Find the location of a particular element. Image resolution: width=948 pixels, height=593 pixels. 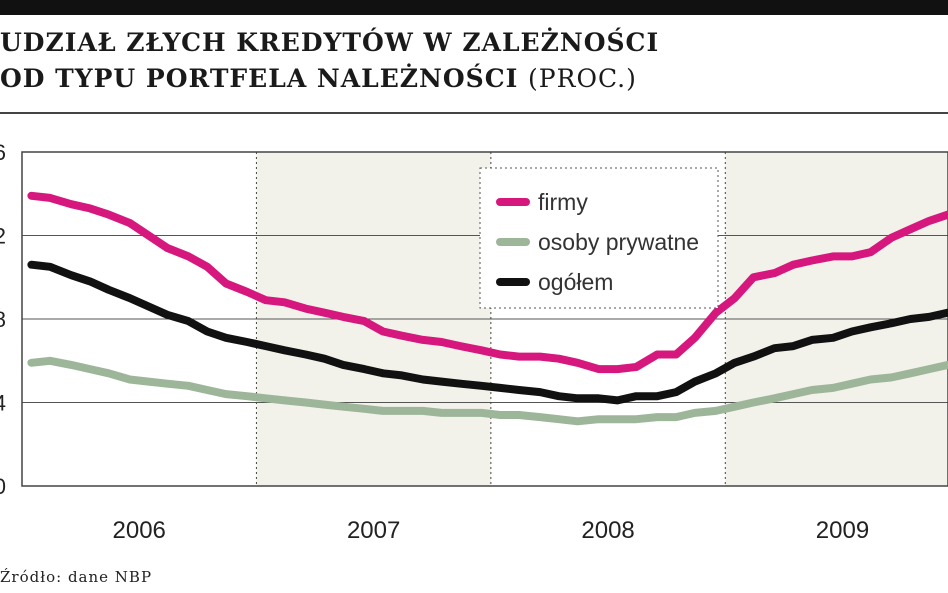

legend-label: firmy is located at coordinates (563, 202).